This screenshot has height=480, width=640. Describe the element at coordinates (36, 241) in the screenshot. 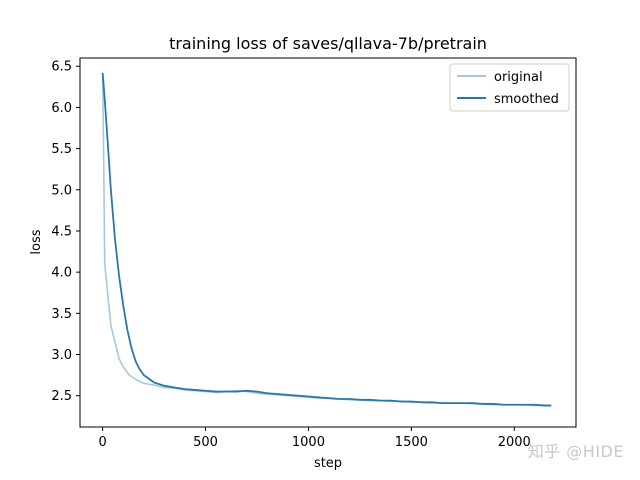

I see `y-axis-label: loss` at that location.